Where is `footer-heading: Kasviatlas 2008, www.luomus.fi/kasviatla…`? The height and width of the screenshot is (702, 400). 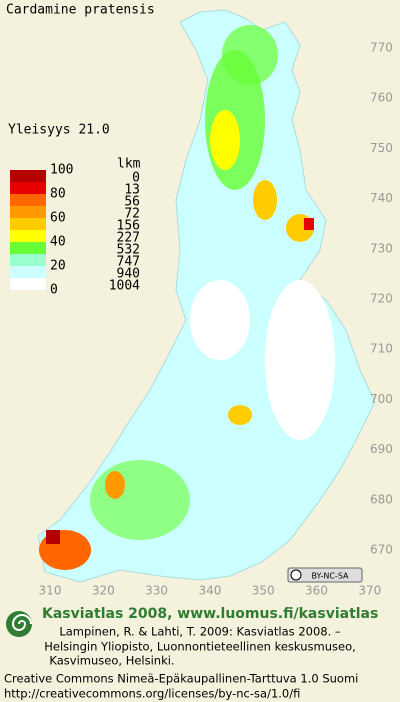
footer-heading: Kasviatlas 2008, www.luomus.fi/kasviatla… is located at coordinates (210, 614).